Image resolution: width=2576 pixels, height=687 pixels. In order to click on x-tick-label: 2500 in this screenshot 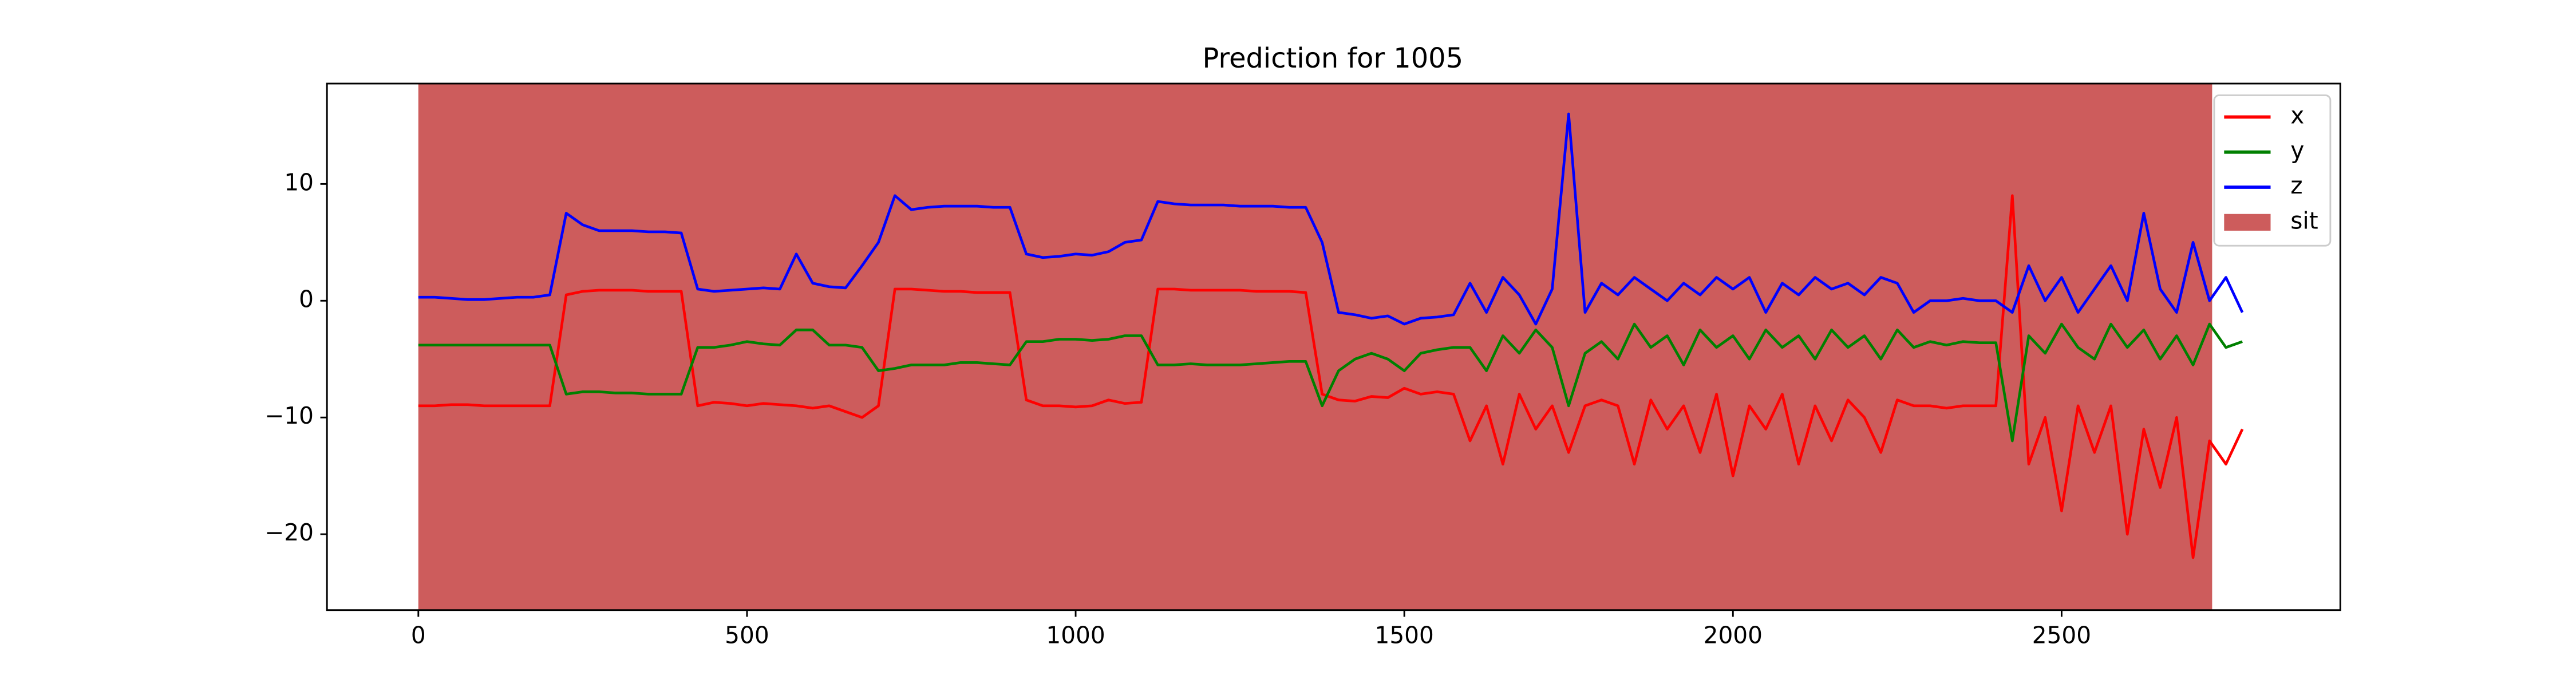, I will do `click(2061, 635)`.